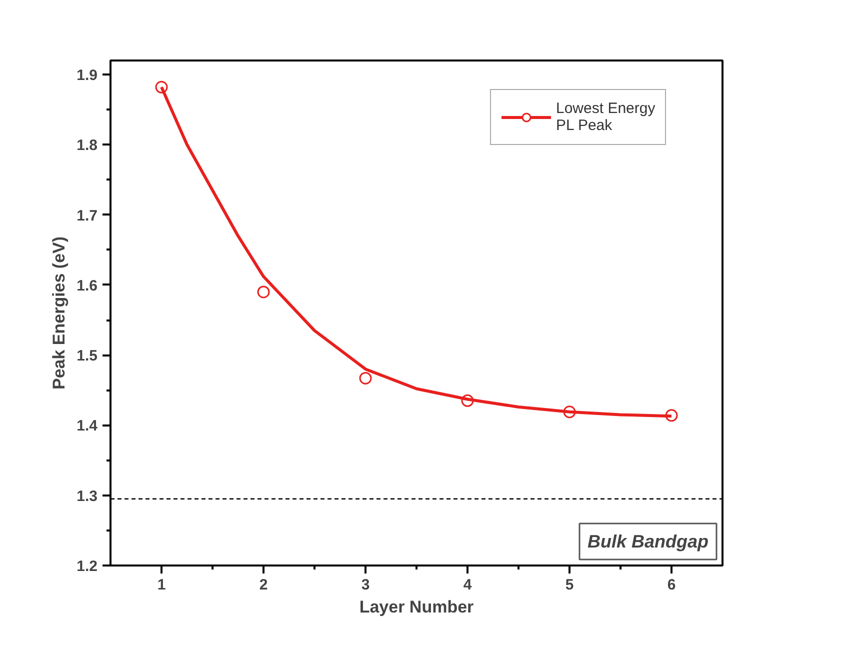  What do you see at coordinates (365, 585) in the screenshot?
I see `x-tick-label: 3` at bounding box center [365, 585].